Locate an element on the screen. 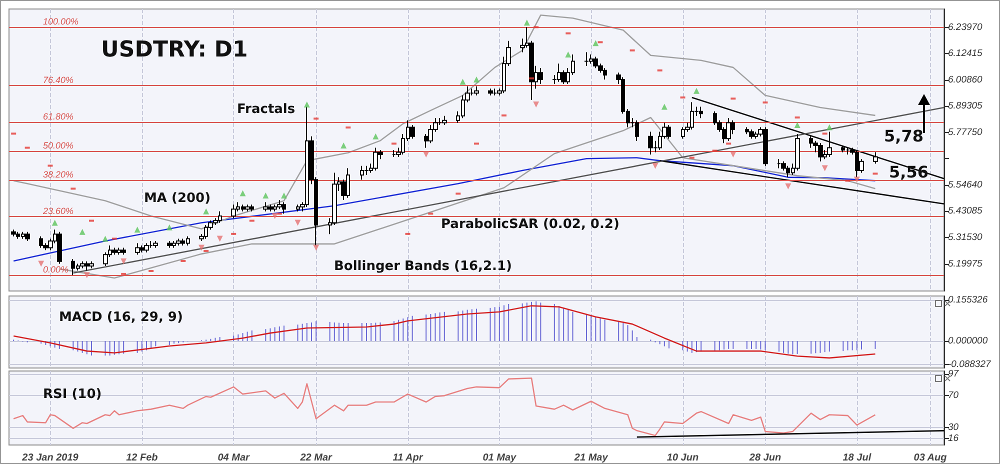  x-tick-label: 03 Aug is located at coordinates (930, 458).